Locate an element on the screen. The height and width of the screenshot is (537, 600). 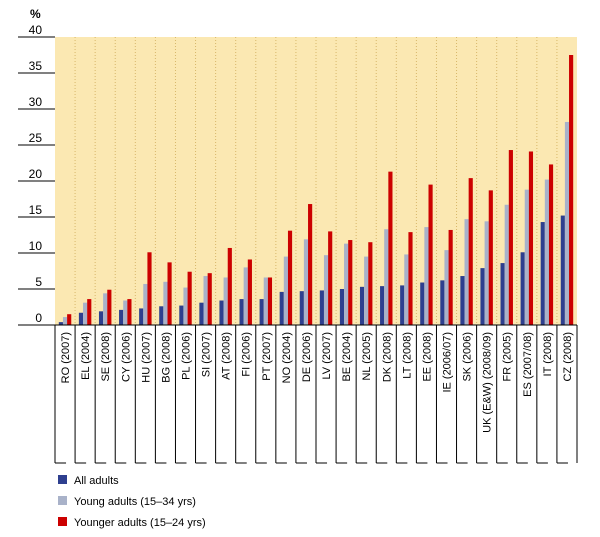
y-tick-label: 35 is located at coordinates (36, 66).